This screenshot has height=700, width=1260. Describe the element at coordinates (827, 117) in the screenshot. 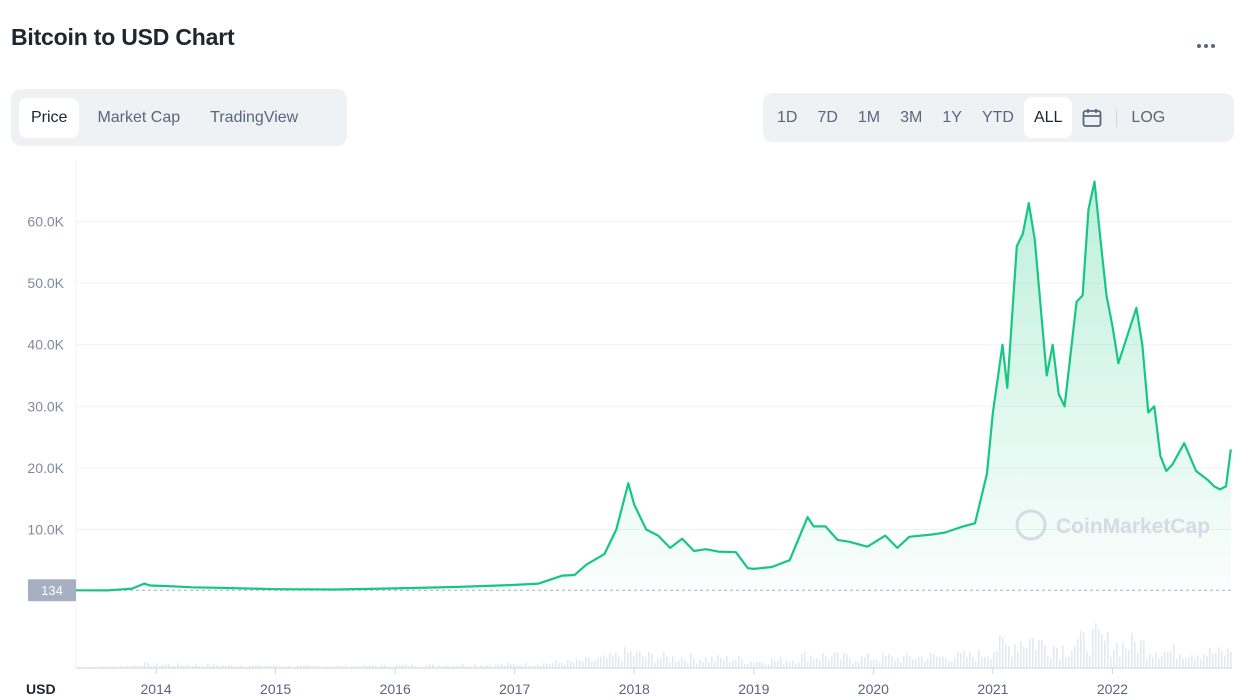

I see `range-7d-button: 7D` at that location.